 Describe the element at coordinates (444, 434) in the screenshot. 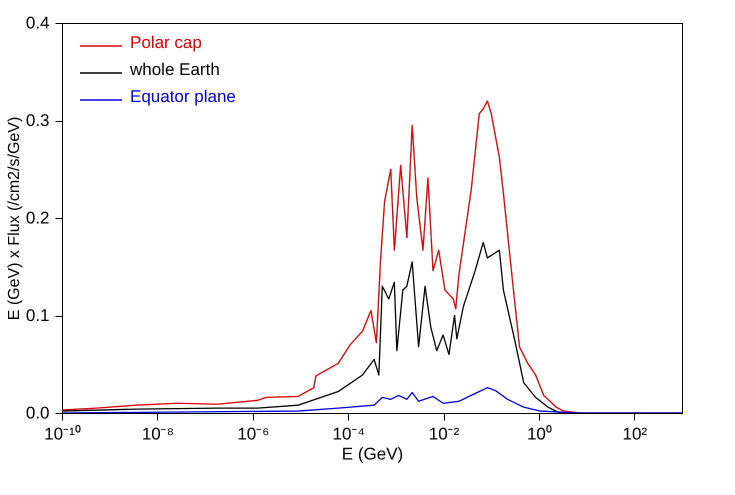

I see `x-tick-label: 10⁻²` at that location.